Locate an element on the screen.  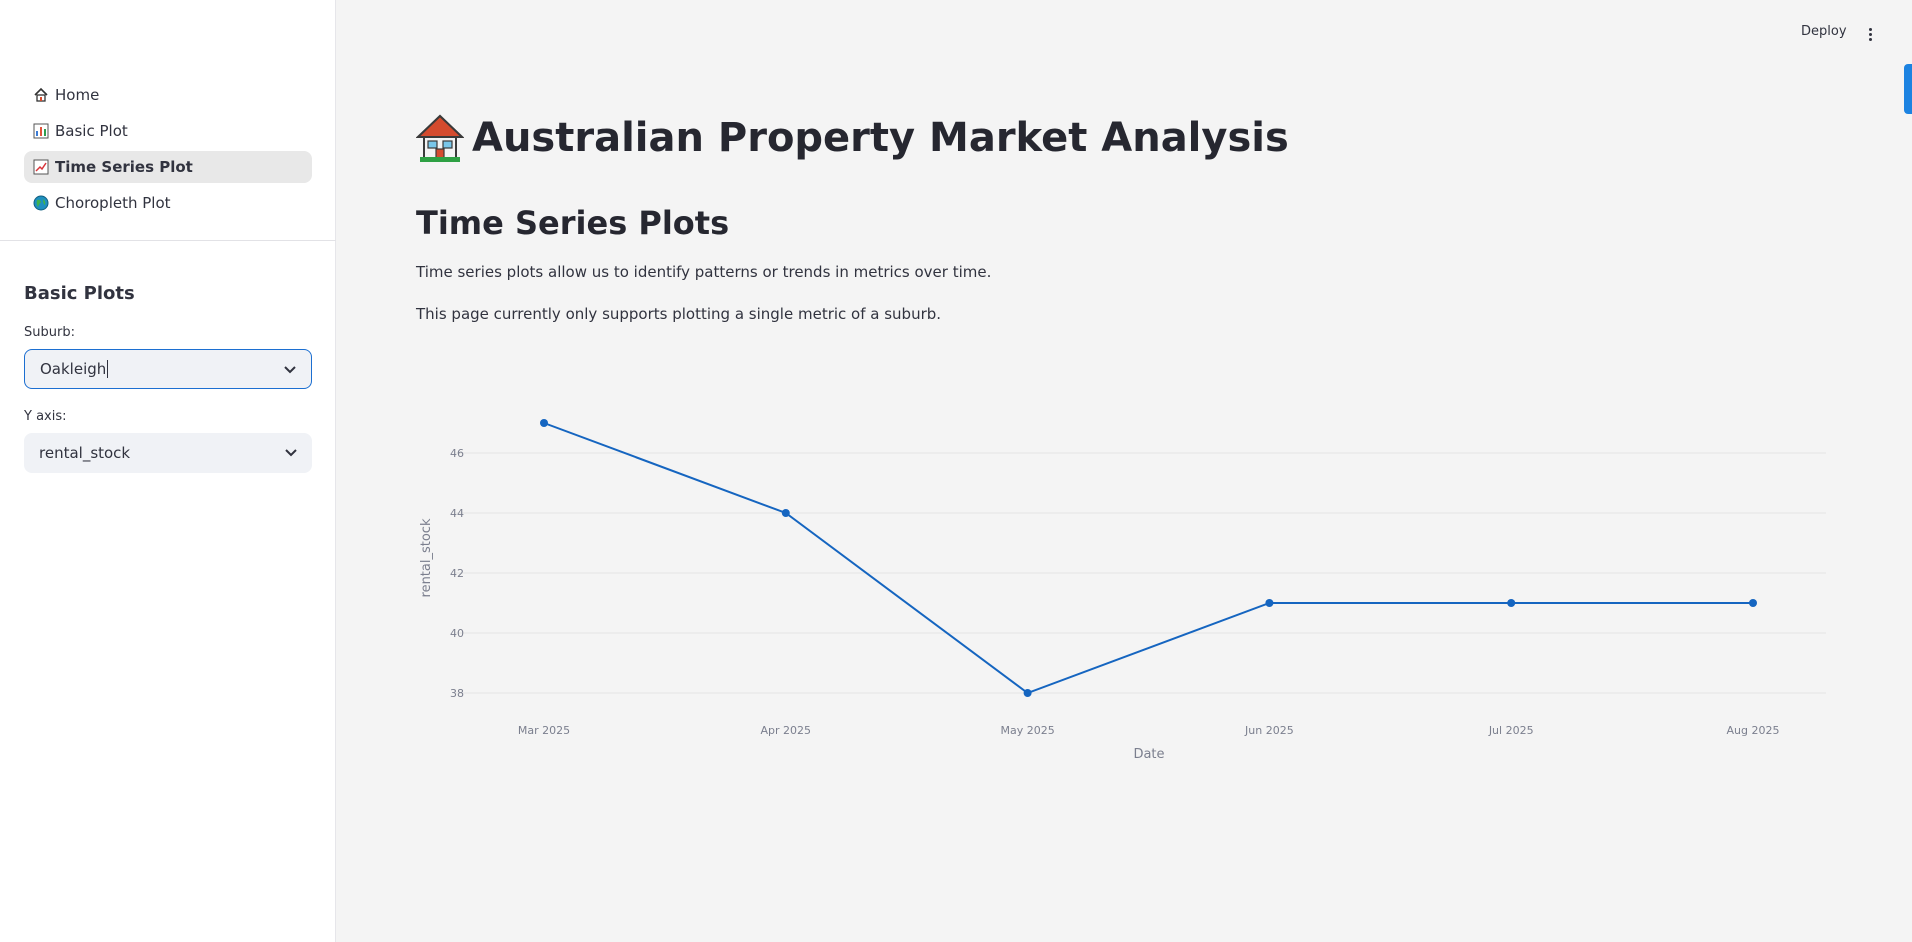
y-tick-label: 46 is located at coordinates (457, 453).